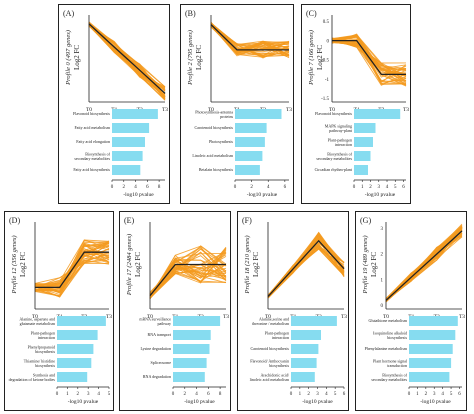 This screenshot has width=474, height=414. I want to click on bar-x-tick-label: 8, so click(159, 187).